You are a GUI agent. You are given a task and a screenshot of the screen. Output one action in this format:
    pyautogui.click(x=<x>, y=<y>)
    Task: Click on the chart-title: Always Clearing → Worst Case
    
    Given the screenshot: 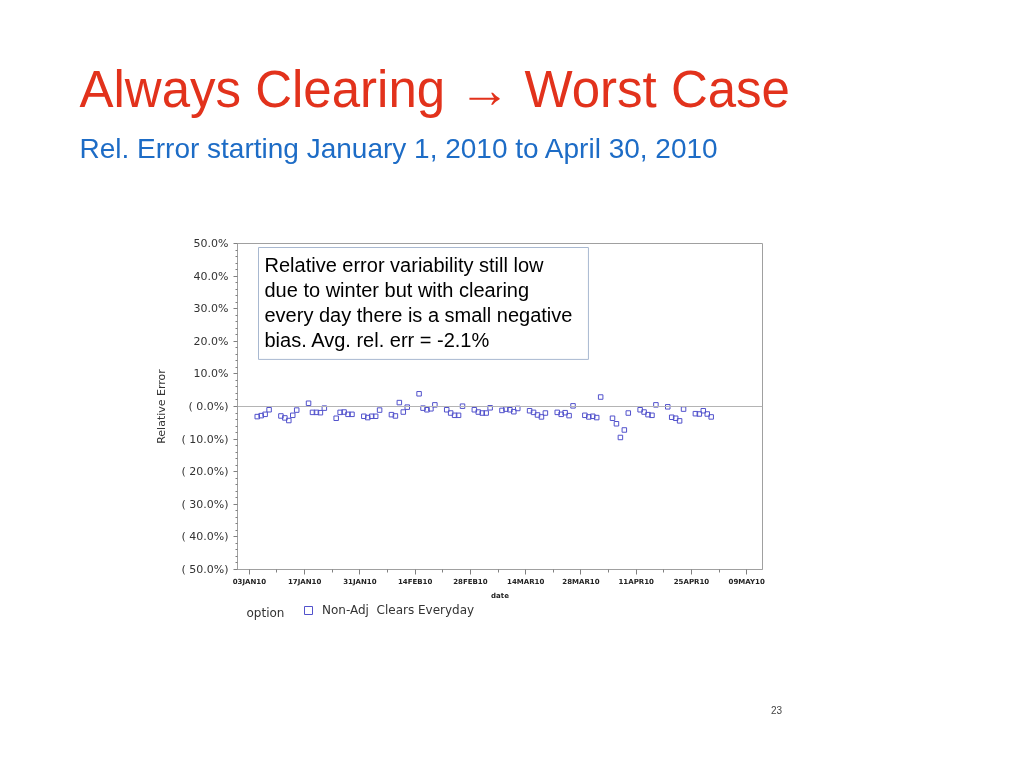 What is the action you would take?
    pyautogui.click(x=434, y=89)
    